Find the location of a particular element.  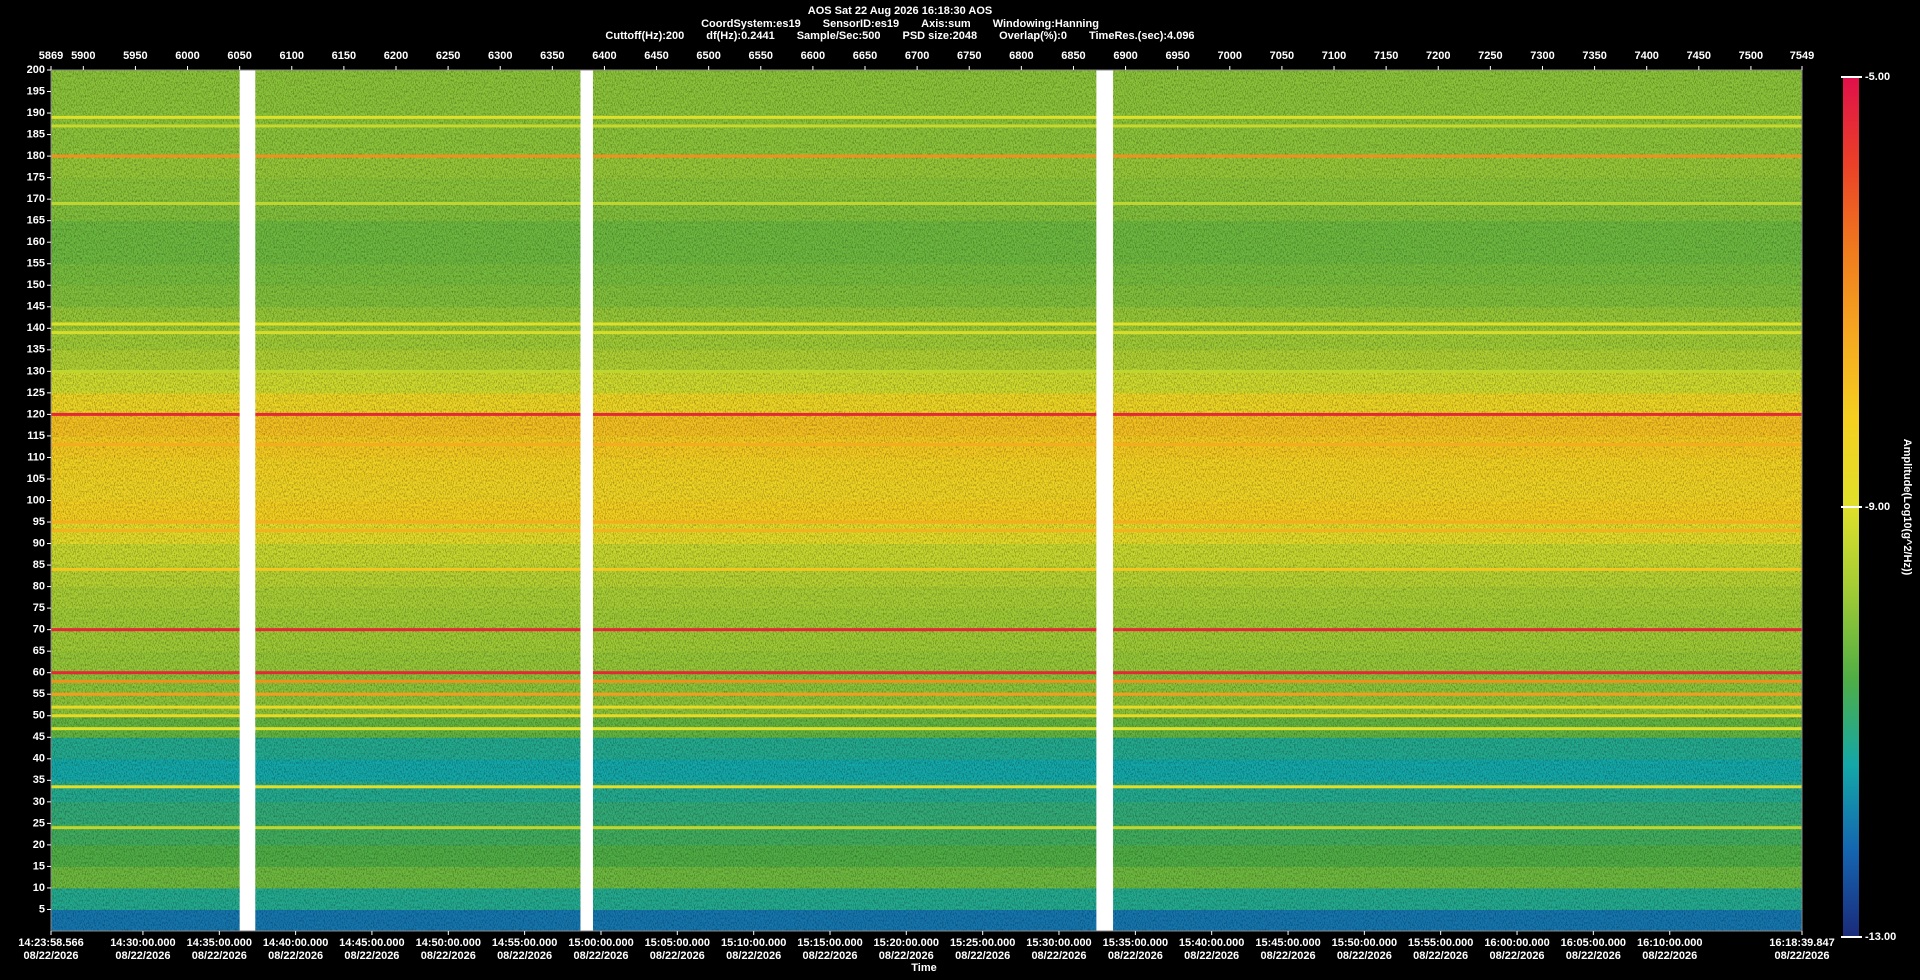

x-tick-time: 14:45:00.000 is located at coordinates (371, 943).